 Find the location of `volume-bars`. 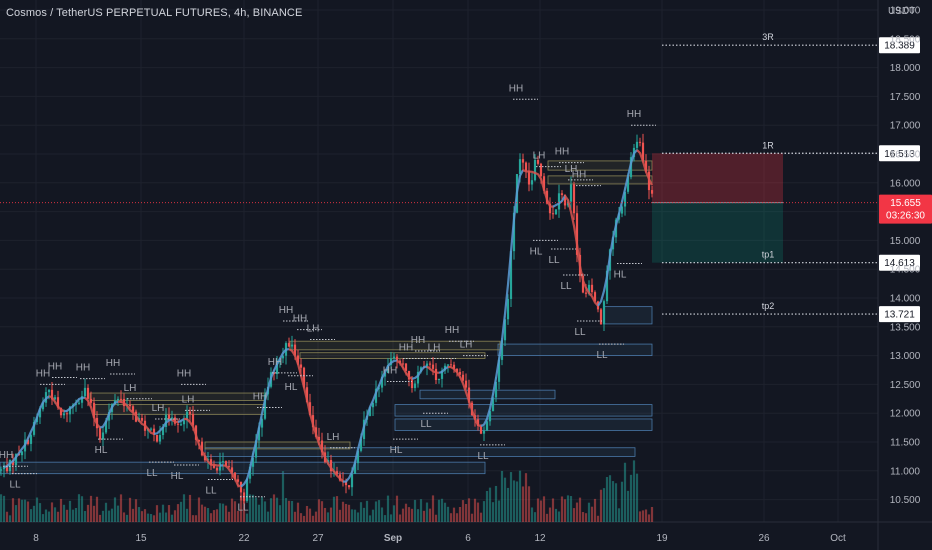

volume-bars is located at coordinates (327, 491).